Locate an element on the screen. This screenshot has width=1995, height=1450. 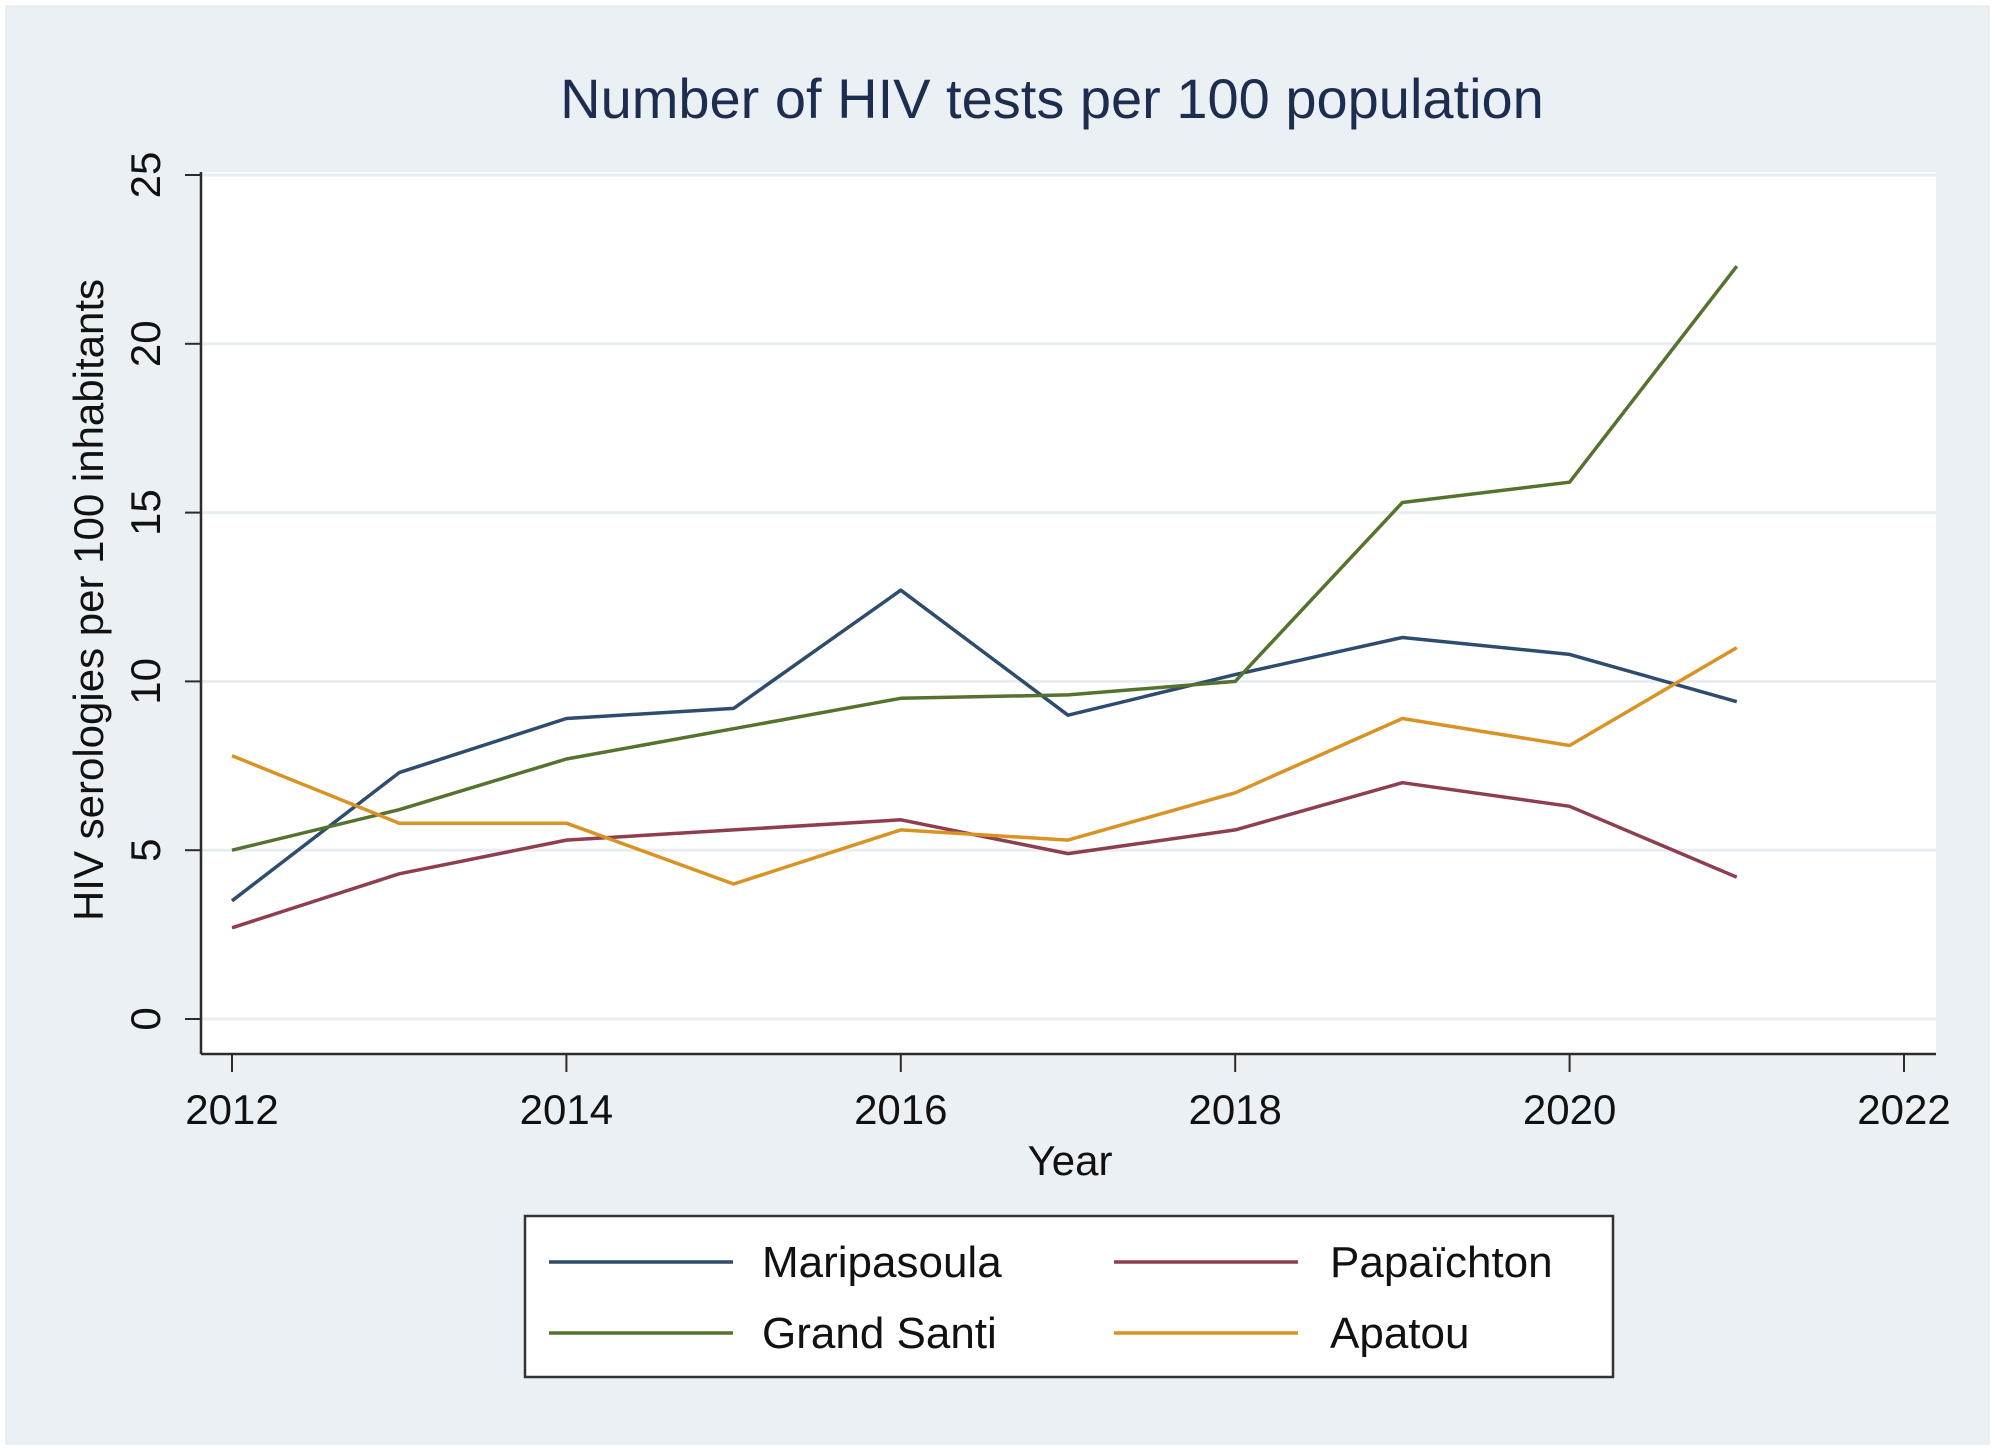
legend-label: Grand Santi is located at coordinates (879, 1333).